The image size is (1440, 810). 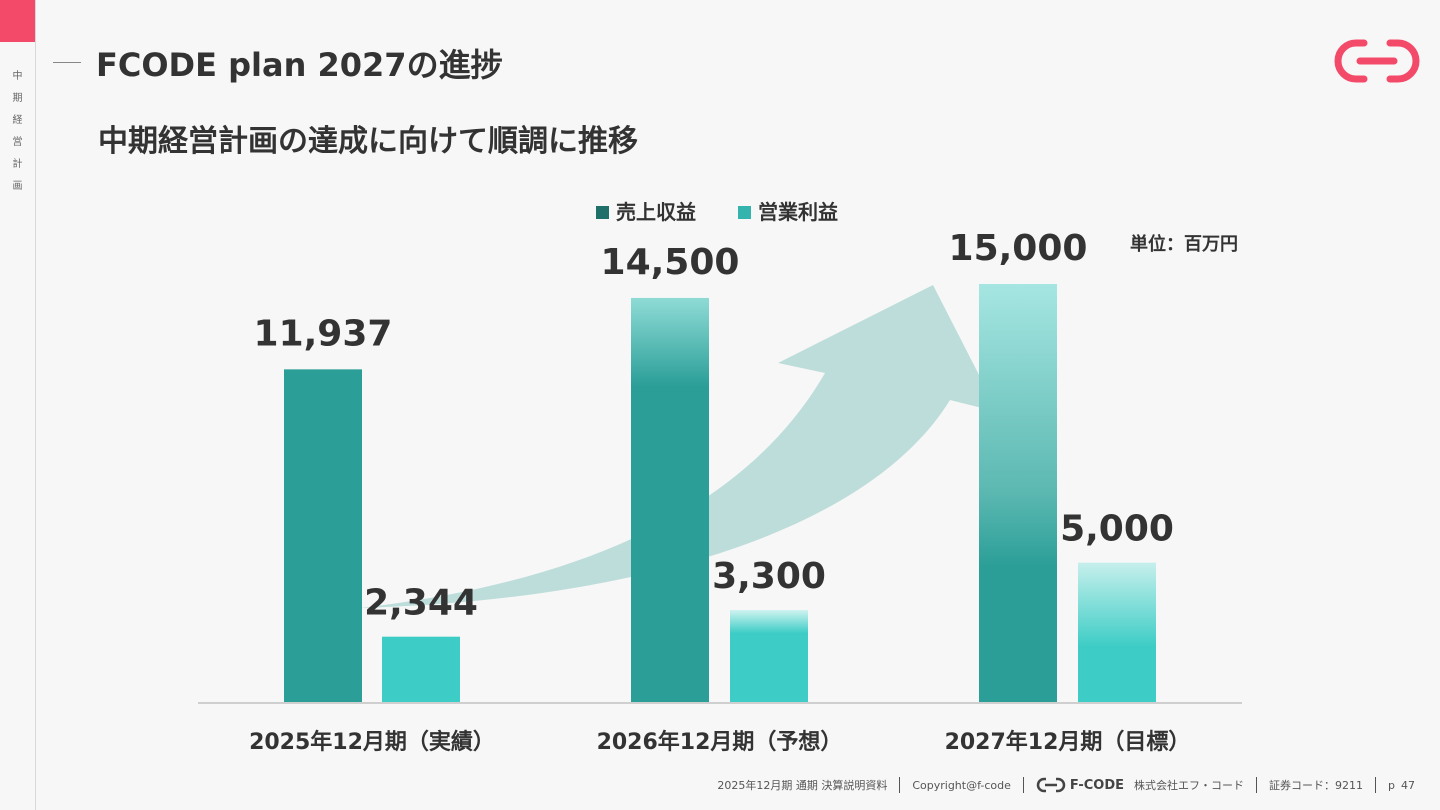 What do you see at coordinates (1316, 785) in the screenshot?
I see `footer-stock-code: 証券コード：9211` at bounding box center [1316, 785].